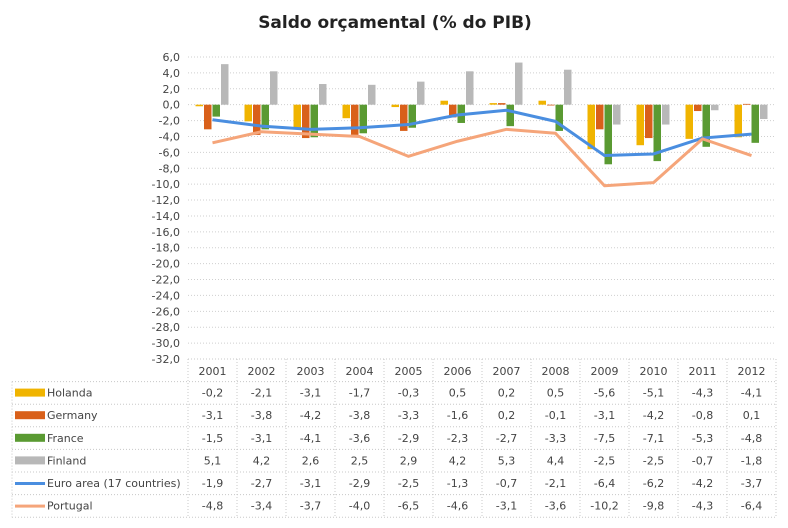  Describe the element at coordinates (65, 438) in the screenshot. I see `legend-label: France` at that location.